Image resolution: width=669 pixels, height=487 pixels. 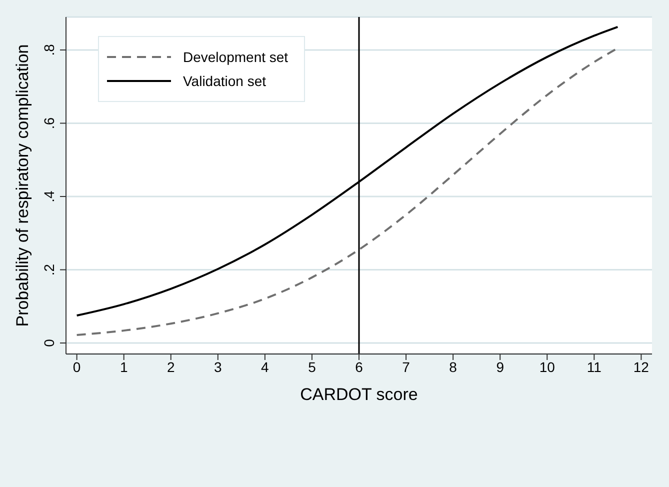 What do you see at coordinates (641, 366) in the screenshot?
I see `x-tick-label: 12` at bounding box center [641, 366].